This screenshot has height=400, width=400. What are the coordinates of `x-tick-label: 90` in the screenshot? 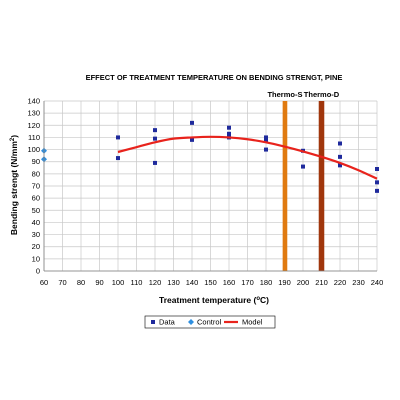 It's located at (99, 282).